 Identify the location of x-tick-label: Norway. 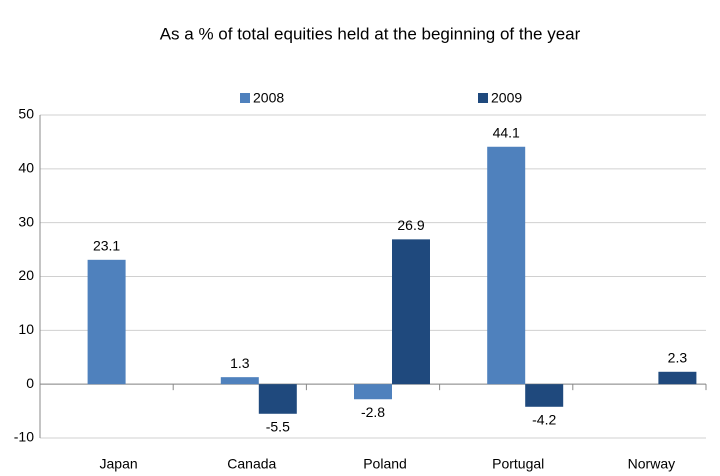
(651, 464).